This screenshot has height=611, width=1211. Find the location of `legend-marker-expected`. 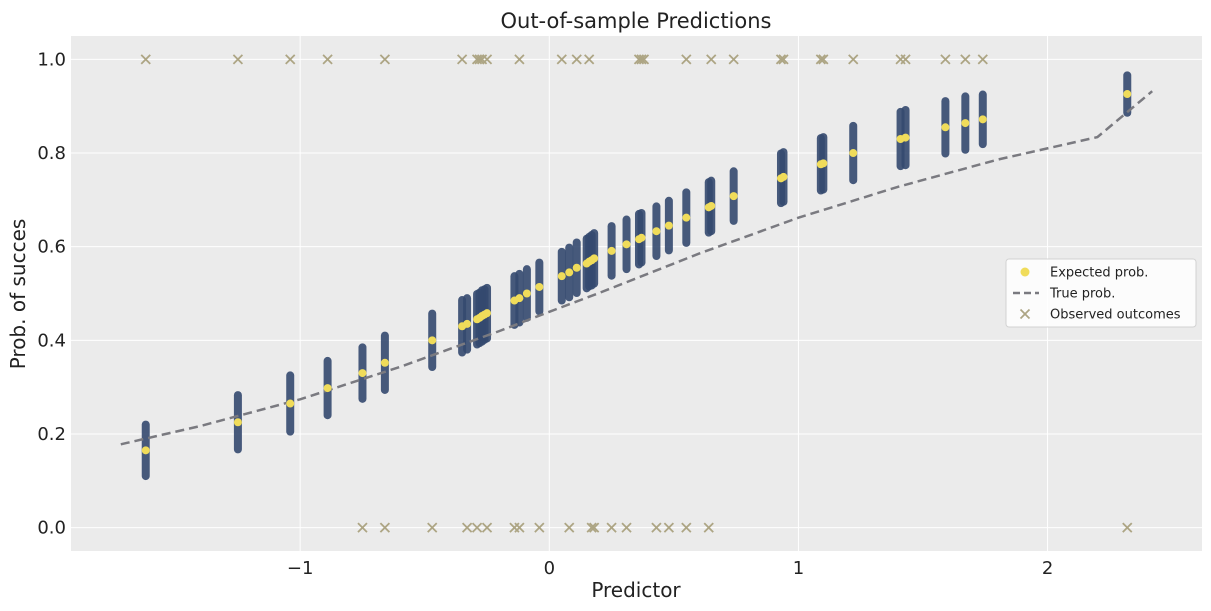

legend-marker-expected is located at coordinates (1025, 272).